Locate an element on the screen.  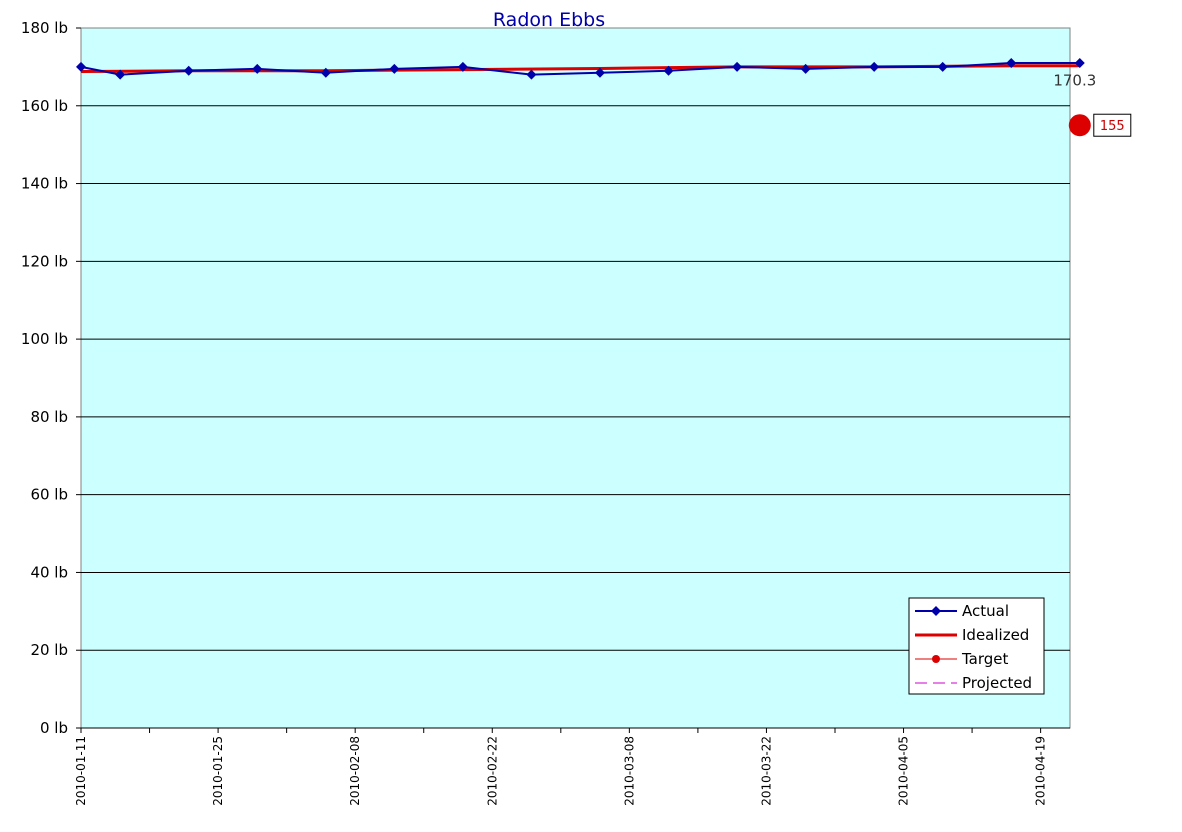
target-label-box is located at coordinates (1112, 125).